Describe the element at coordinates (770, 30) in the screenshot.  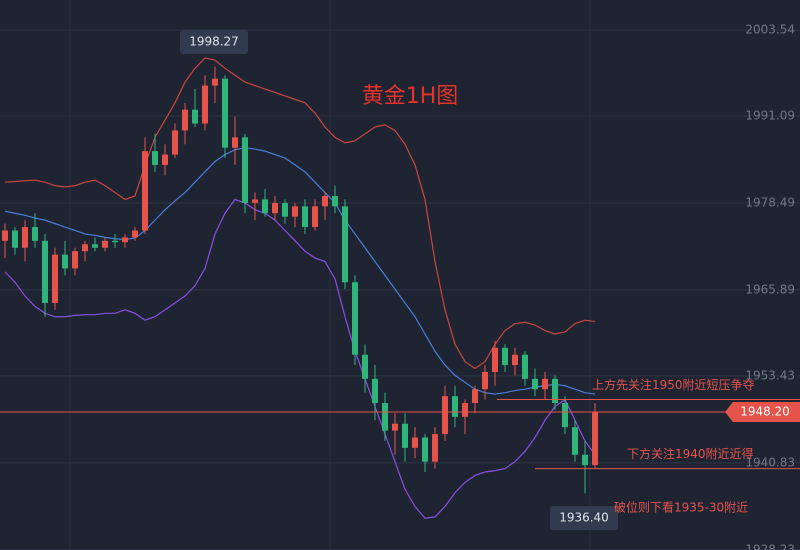
I see `y-tick-label: 2003.54` at that location.